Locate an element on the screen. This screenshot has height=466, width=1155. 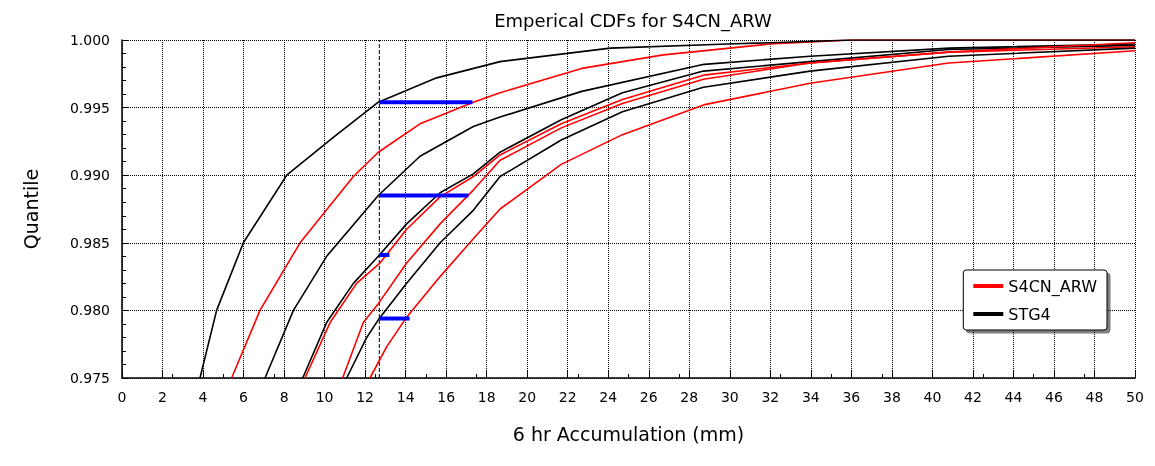
y-tick-label: 1.000 is located at coordinates (89, 40).